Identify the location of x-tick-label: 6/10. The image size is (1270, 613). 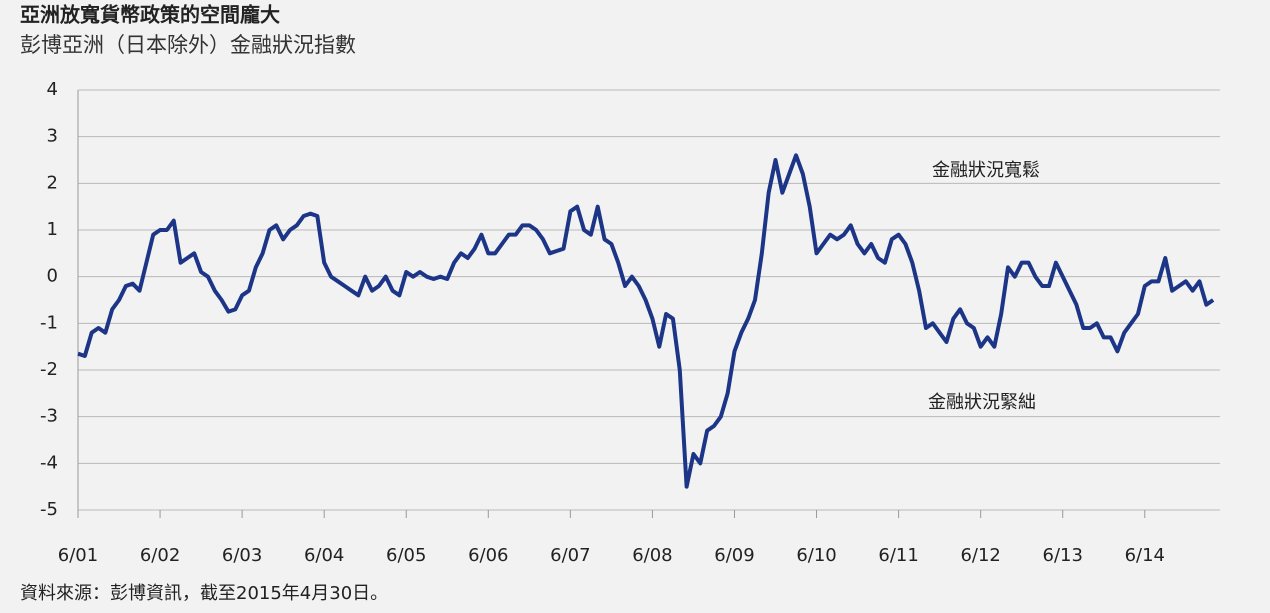
(816, 555).